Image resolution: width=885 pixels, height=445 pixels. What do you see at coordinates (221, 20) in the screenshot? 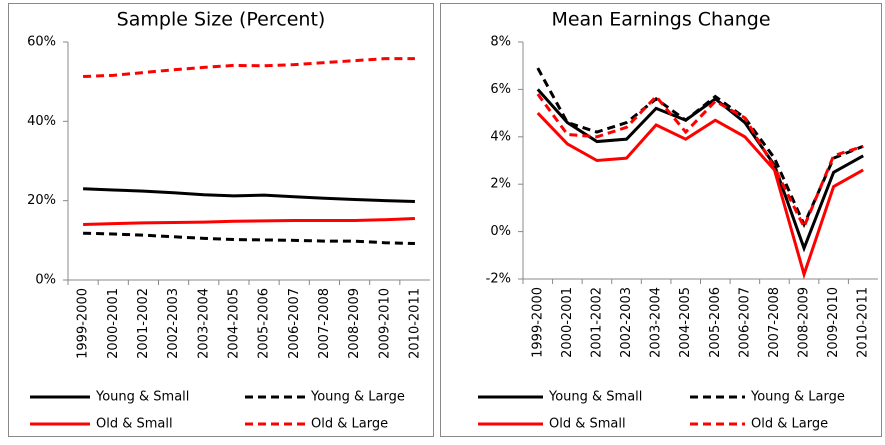
I see `chart-title: Sample Size (Percent)` at bounding box center [221, 20].